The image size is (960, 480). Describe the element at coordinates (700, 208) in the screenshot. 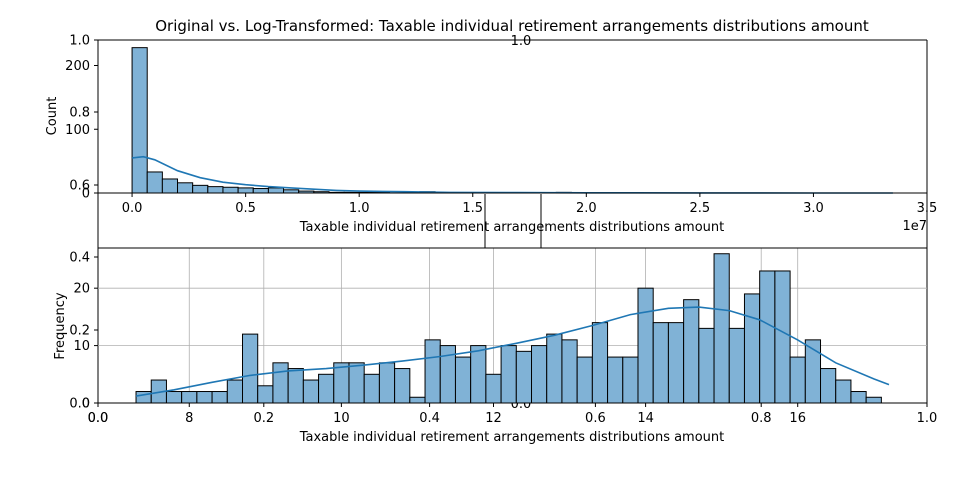

I see `top-x-tick-label: 2.5` at that location.